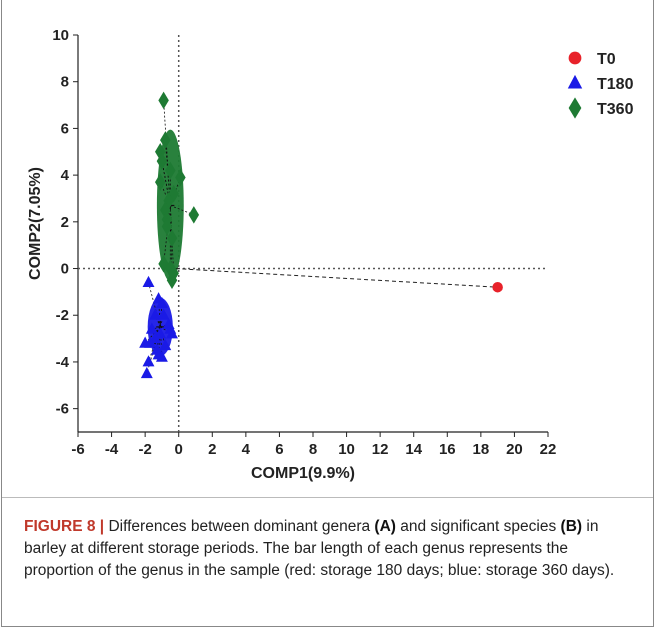 The height and width of the screenshot is (629, 657). I want to click on caption-text-1: Differences between dominant genera, so click(239, 526).